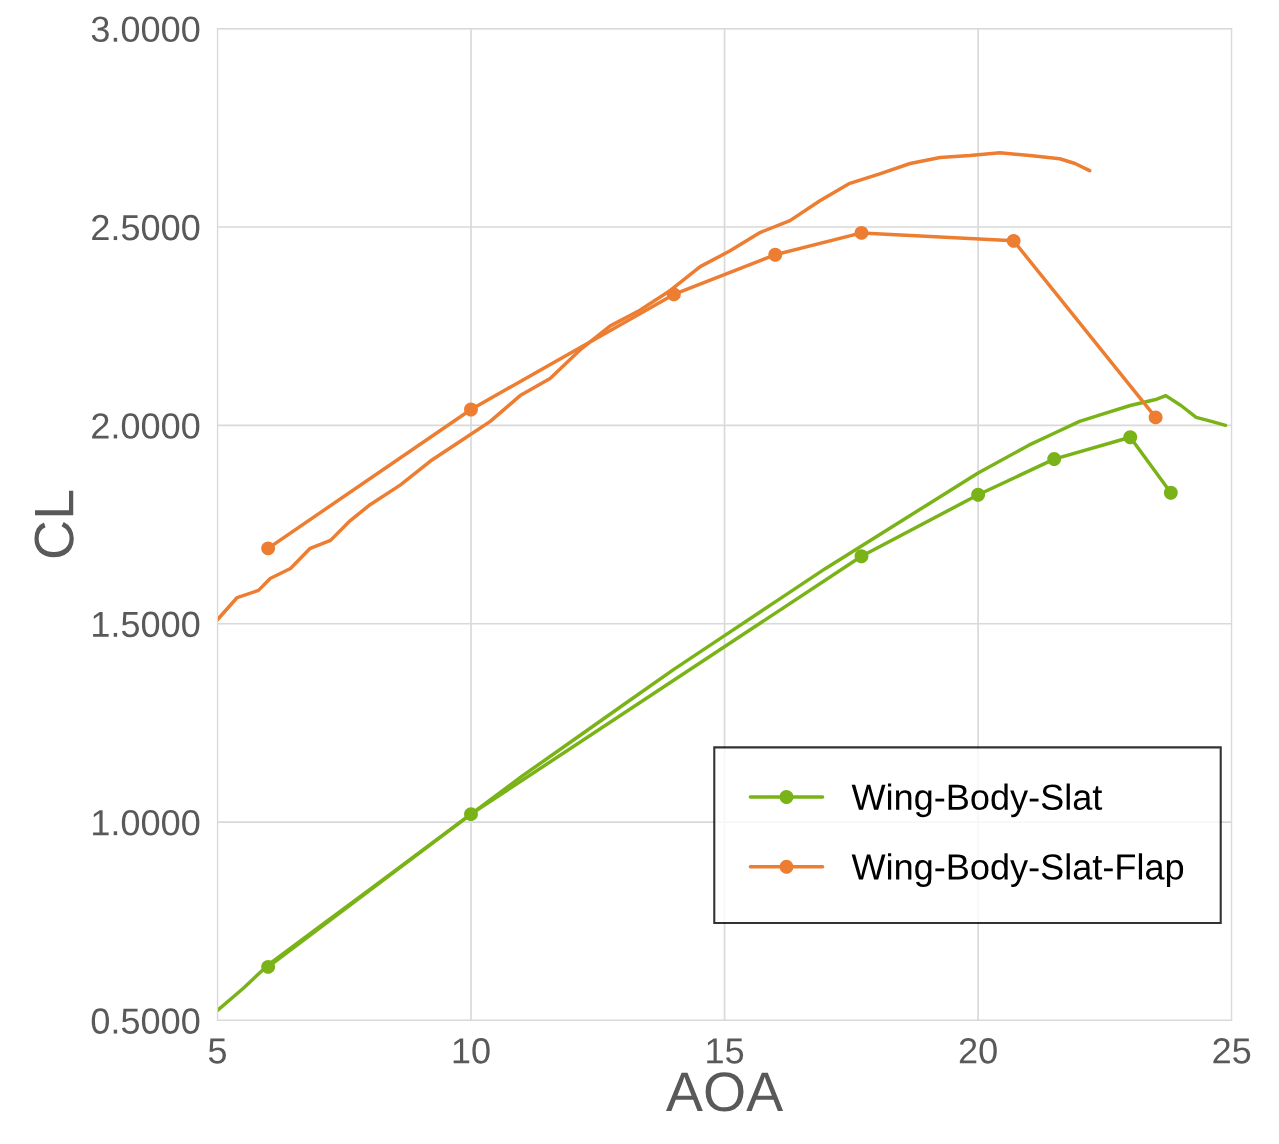  I want to click on y-tick-label: 3.0000, so click(145, 29).